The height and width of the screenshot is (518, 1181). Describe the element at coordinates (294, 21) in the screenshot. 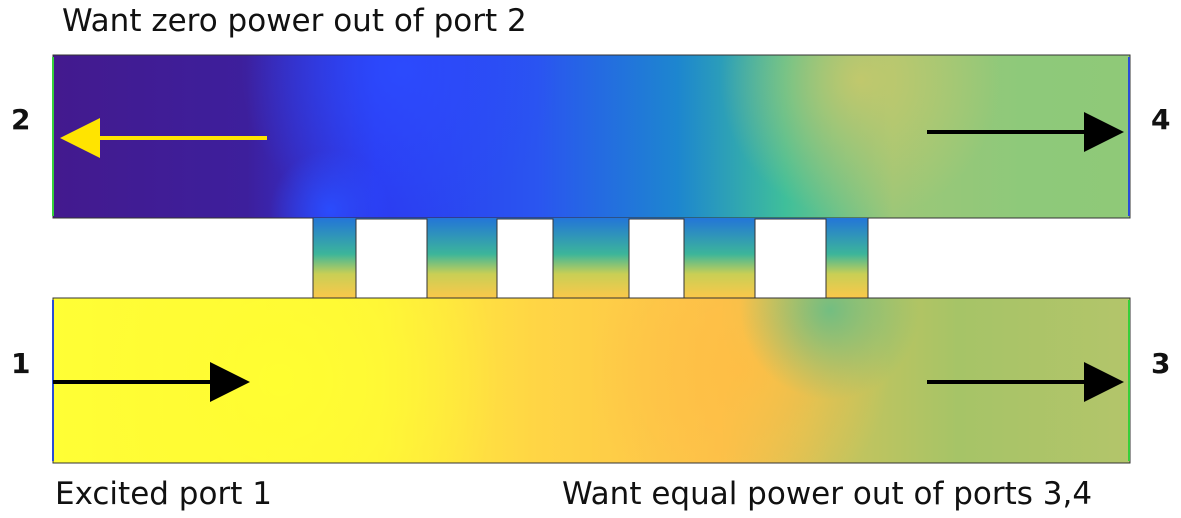

I see `top-caption: Want zero power out of port 2` at that location.